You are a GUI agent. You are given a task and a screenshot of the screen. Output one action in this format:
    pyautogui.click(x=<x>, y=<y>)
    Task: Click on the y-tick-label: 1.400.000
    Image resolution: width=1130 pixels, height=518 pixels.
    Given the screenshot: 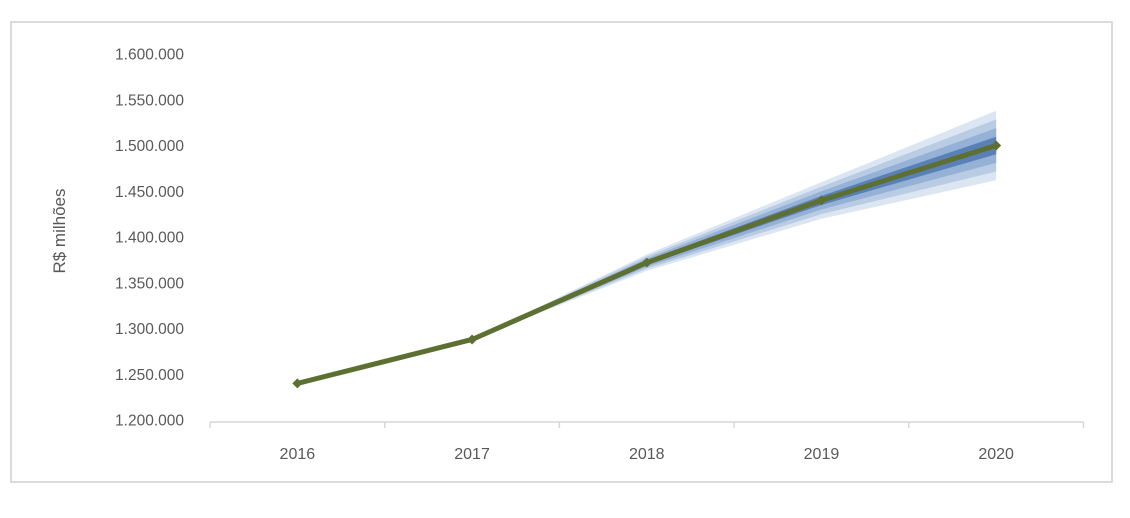 What is the action you would take?
    pyautogui.click(x=149, y=238)
    